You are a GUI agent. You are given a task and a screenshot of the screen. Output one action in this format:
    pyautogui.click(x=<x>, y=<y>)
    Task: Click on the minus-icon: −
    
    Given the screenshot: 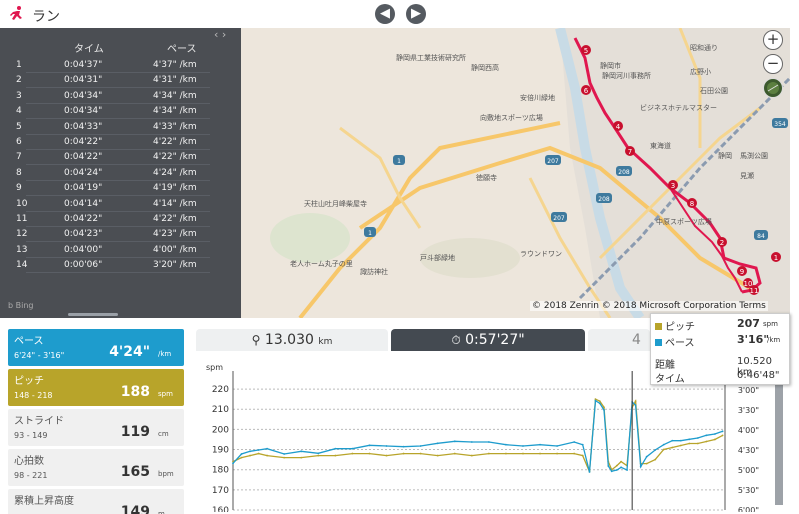 What is the action you would take?
    pyautogui.click(x=773, y=63)
    